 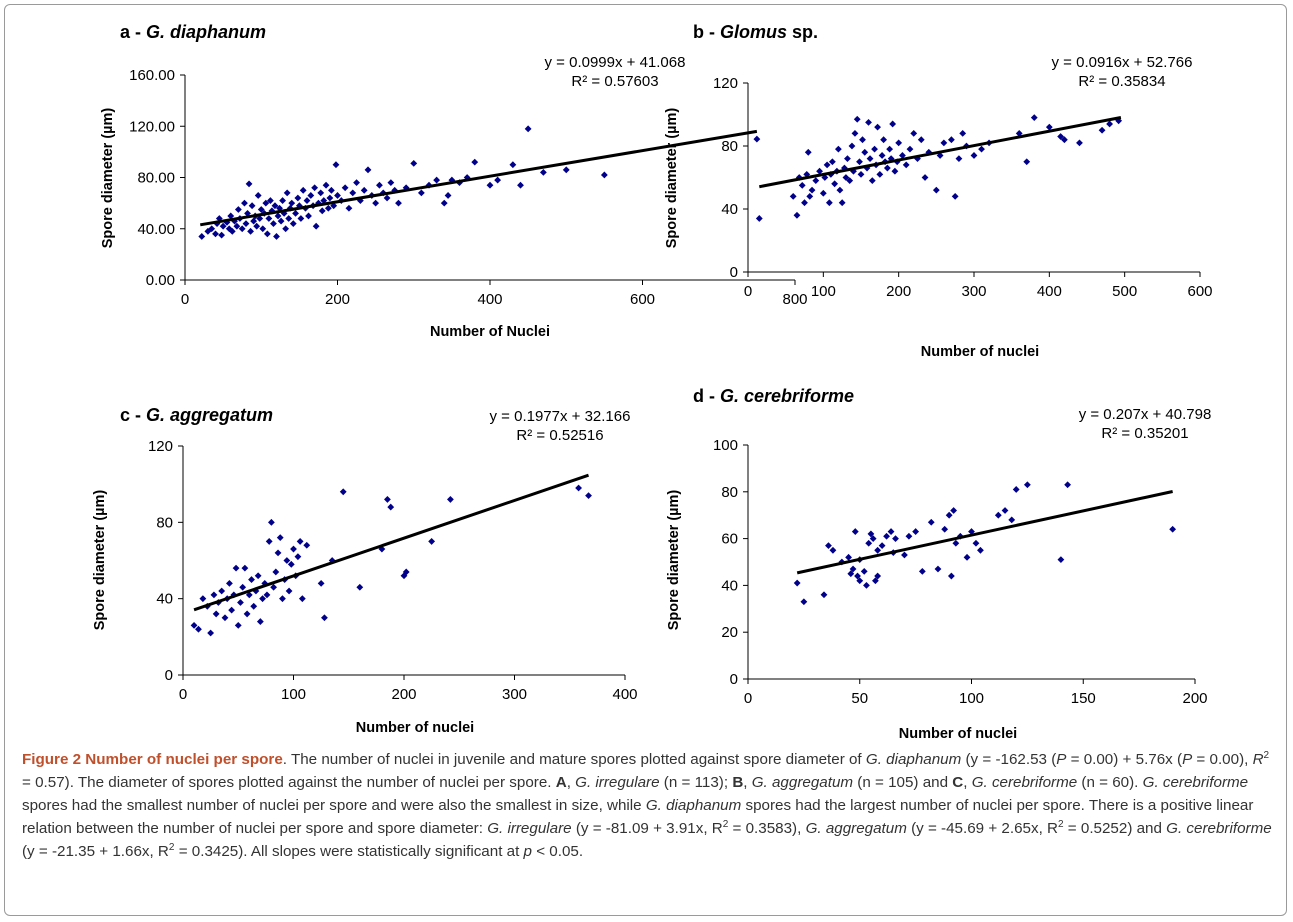 I want to click on chart-title-name: G. cerebriforme, so click(x=787, y=396).